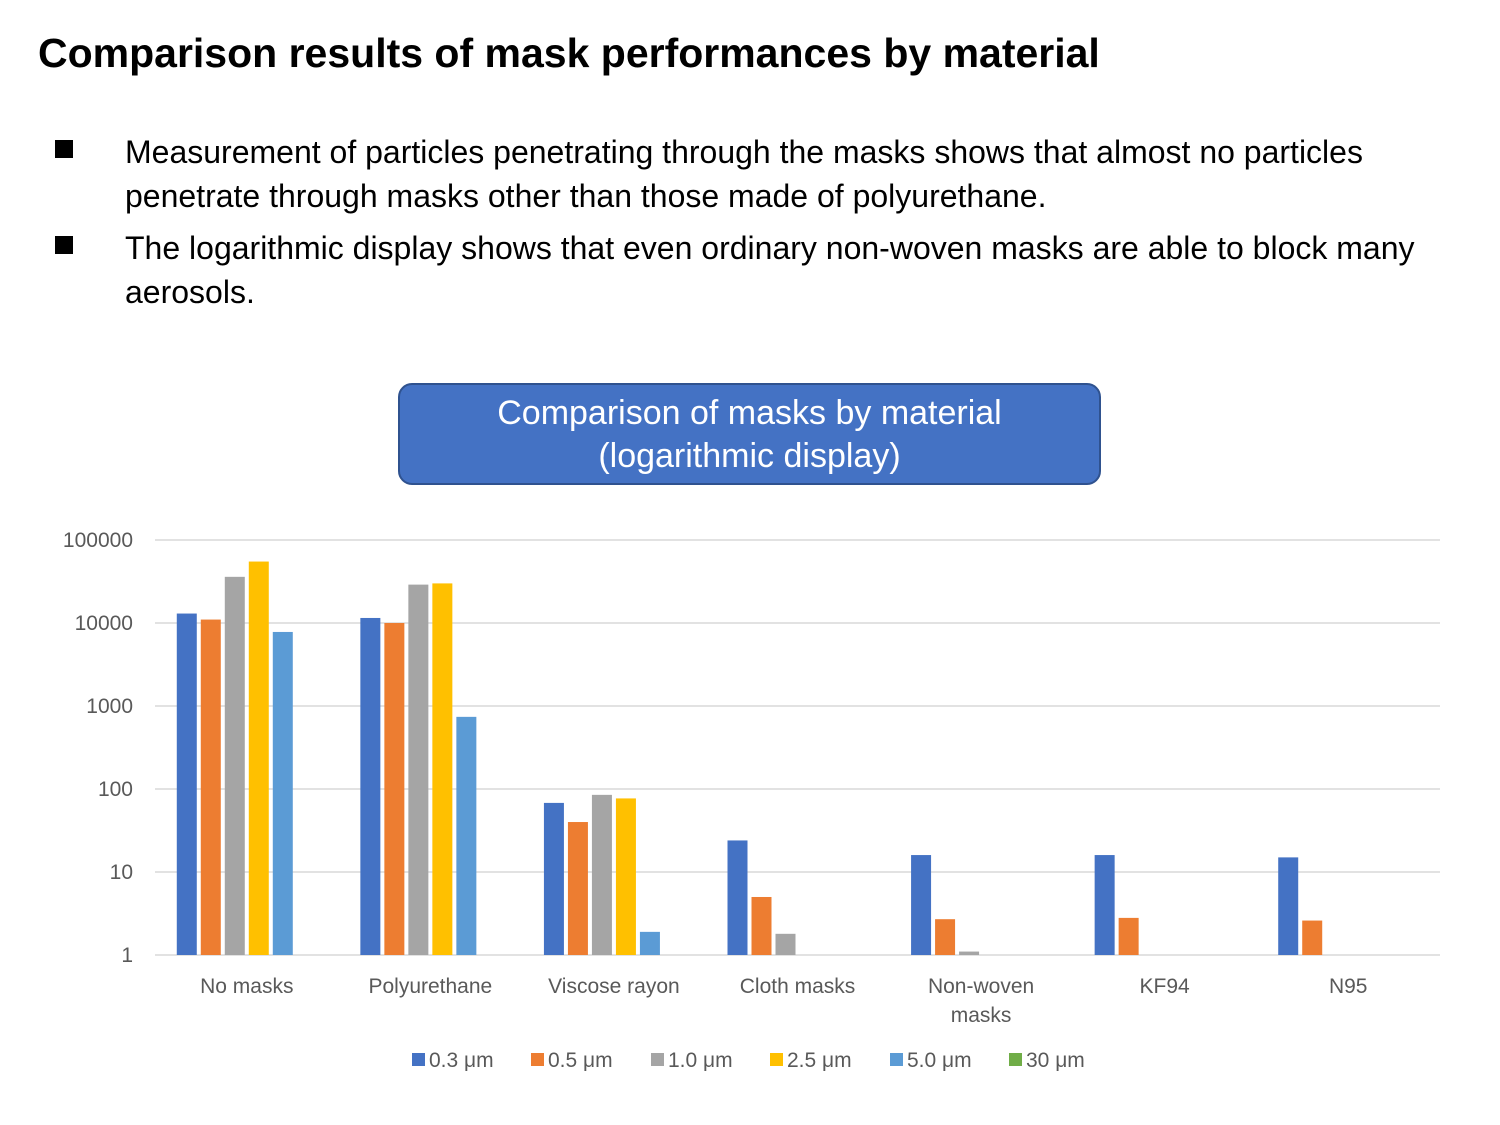 The image size is (1500, 1125). I want to click on y-tick-label: 100, so click(115, 789).